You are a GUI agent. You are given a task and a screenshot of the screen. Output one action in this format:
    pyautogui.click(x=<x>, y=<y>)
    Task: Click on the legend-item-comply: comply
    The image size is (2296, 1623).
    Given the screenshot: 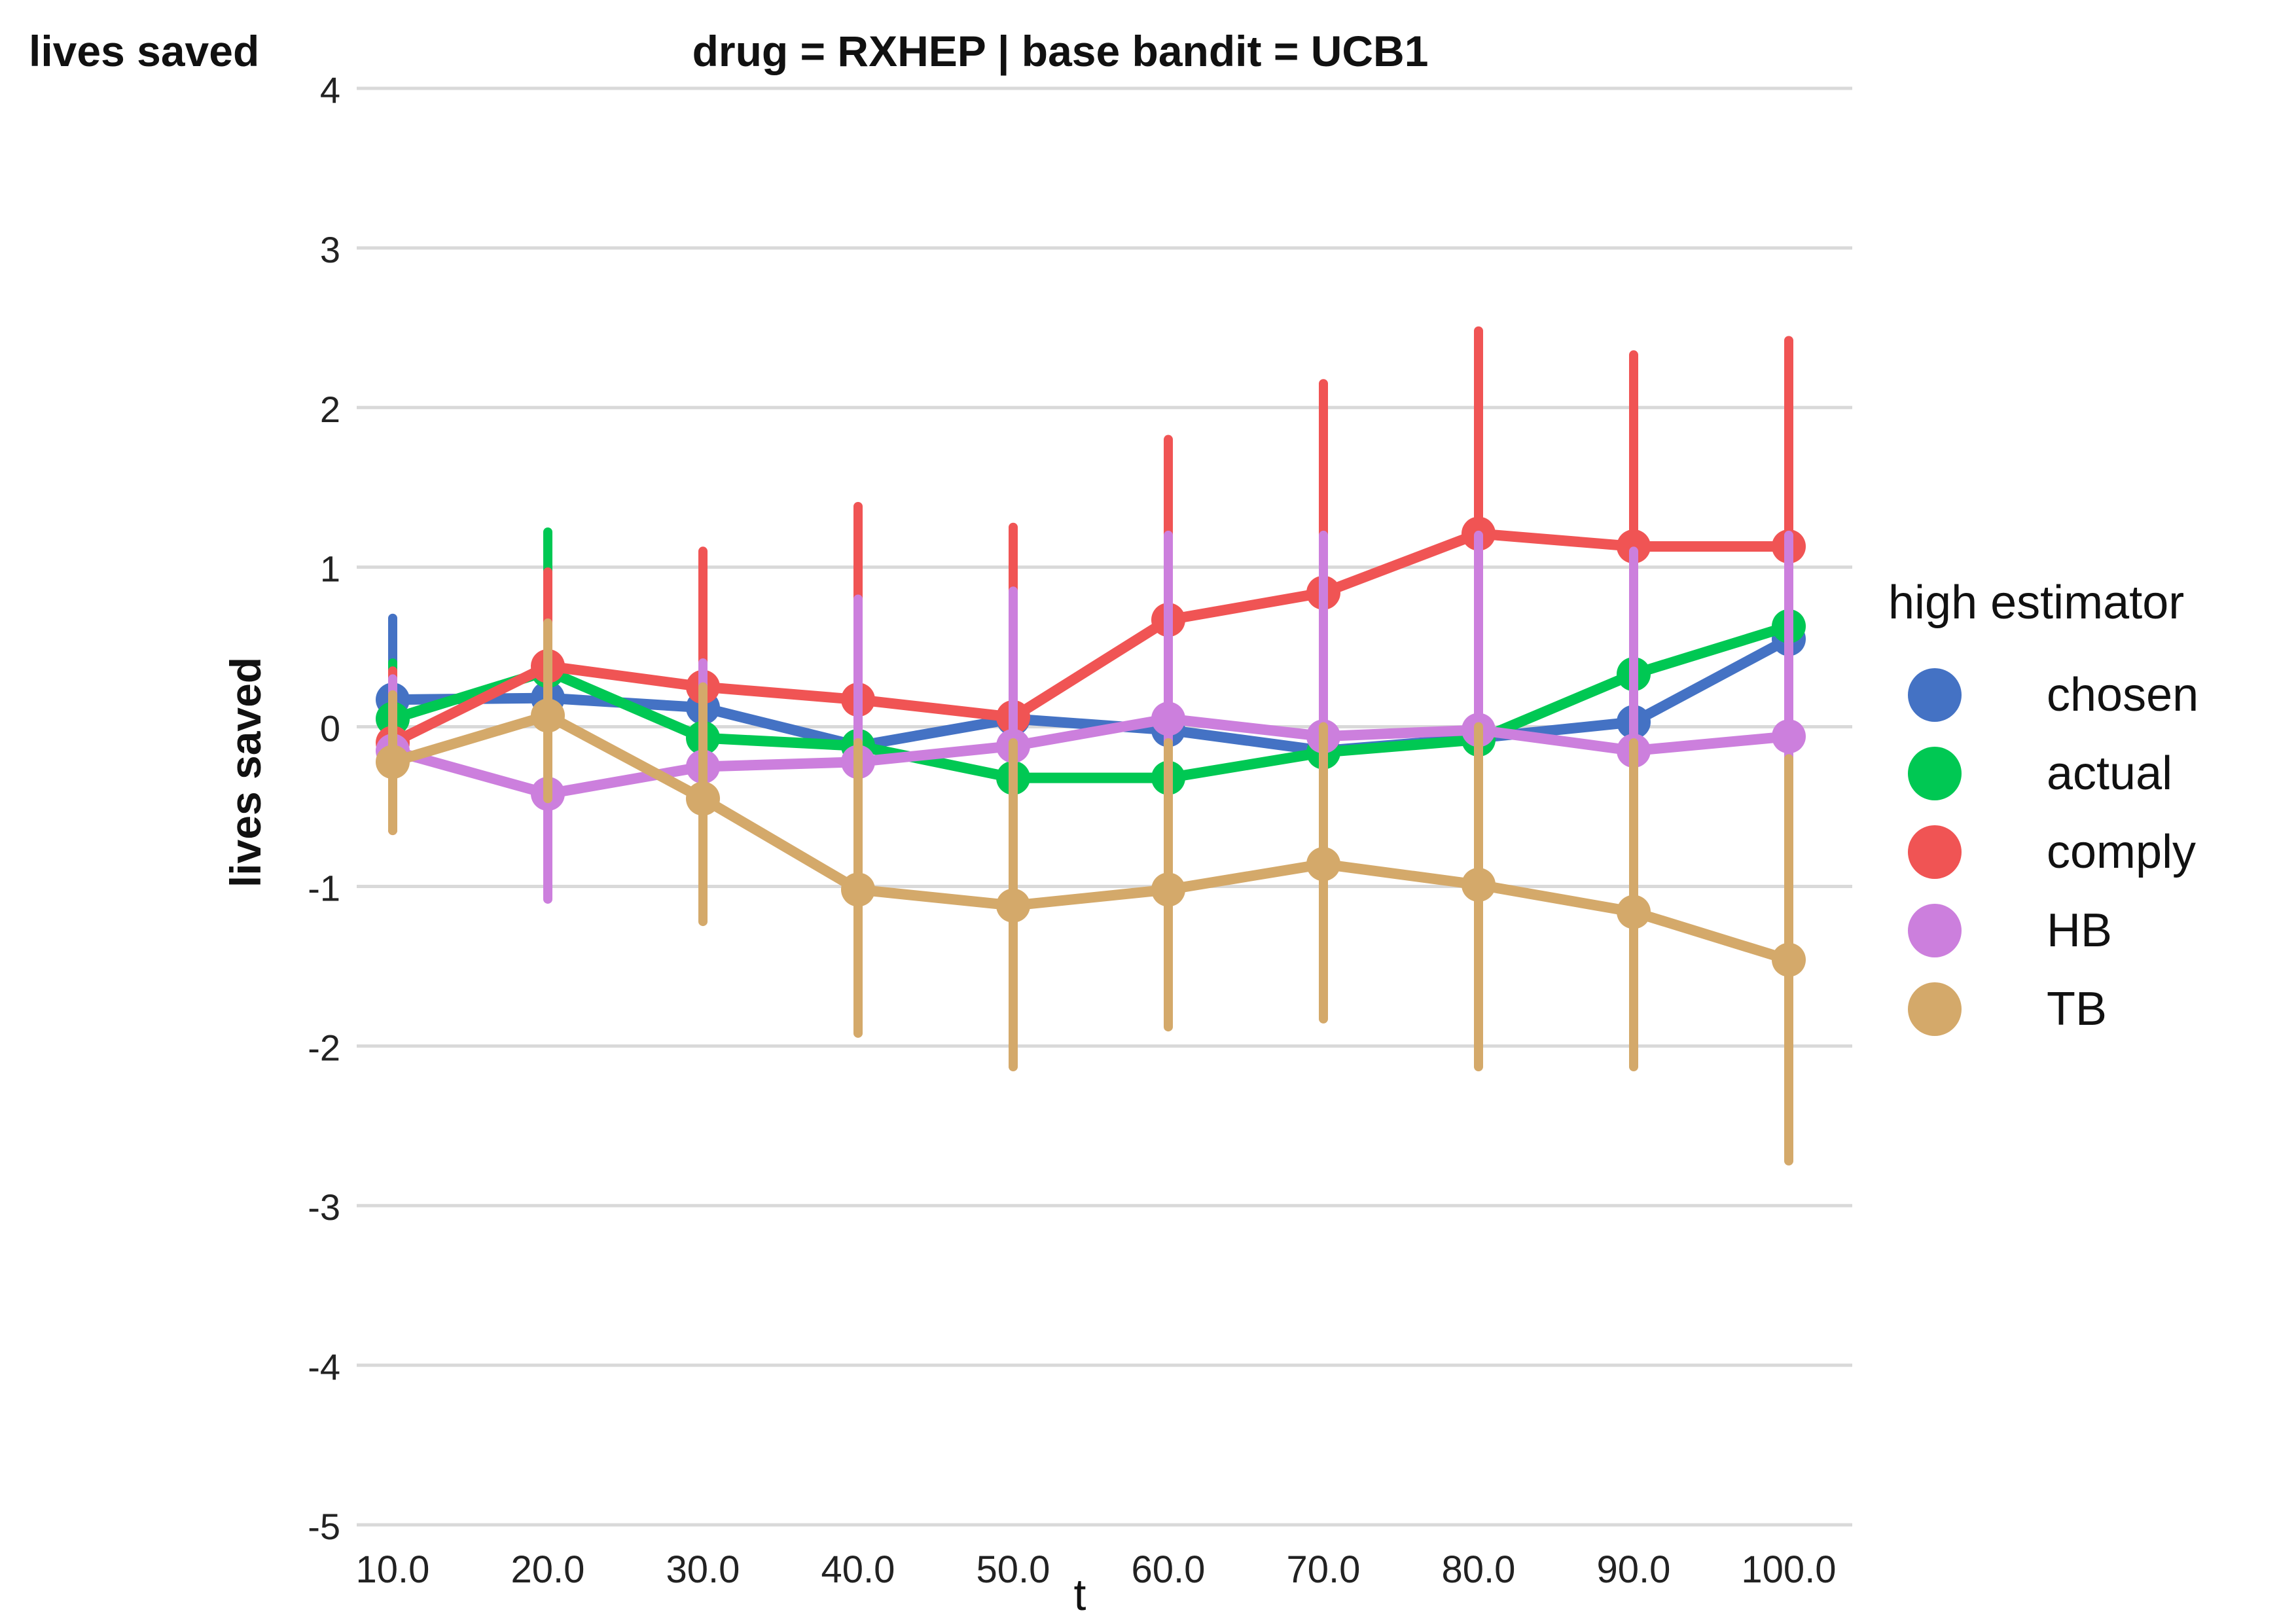 What is the action you would take?
    pyautogui.click(x=2043, y=852)
    